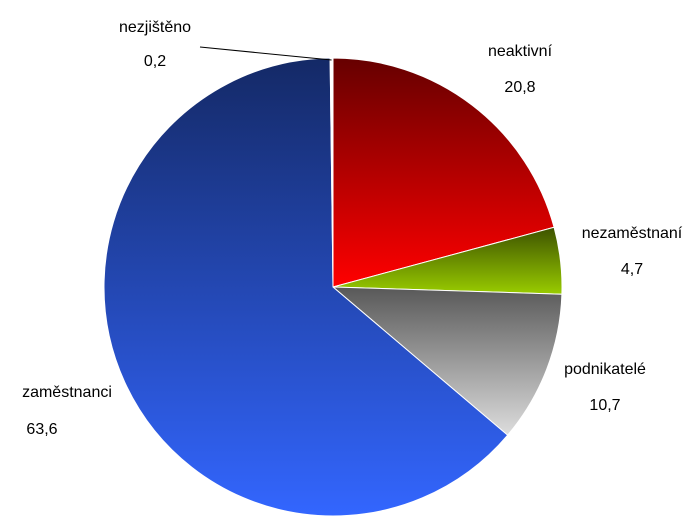 Image resolution: width=693 pixels, height=519 pixels. Describe the element at coordinates (265, 53) in the screenshot. I see `leader-line` at that location.